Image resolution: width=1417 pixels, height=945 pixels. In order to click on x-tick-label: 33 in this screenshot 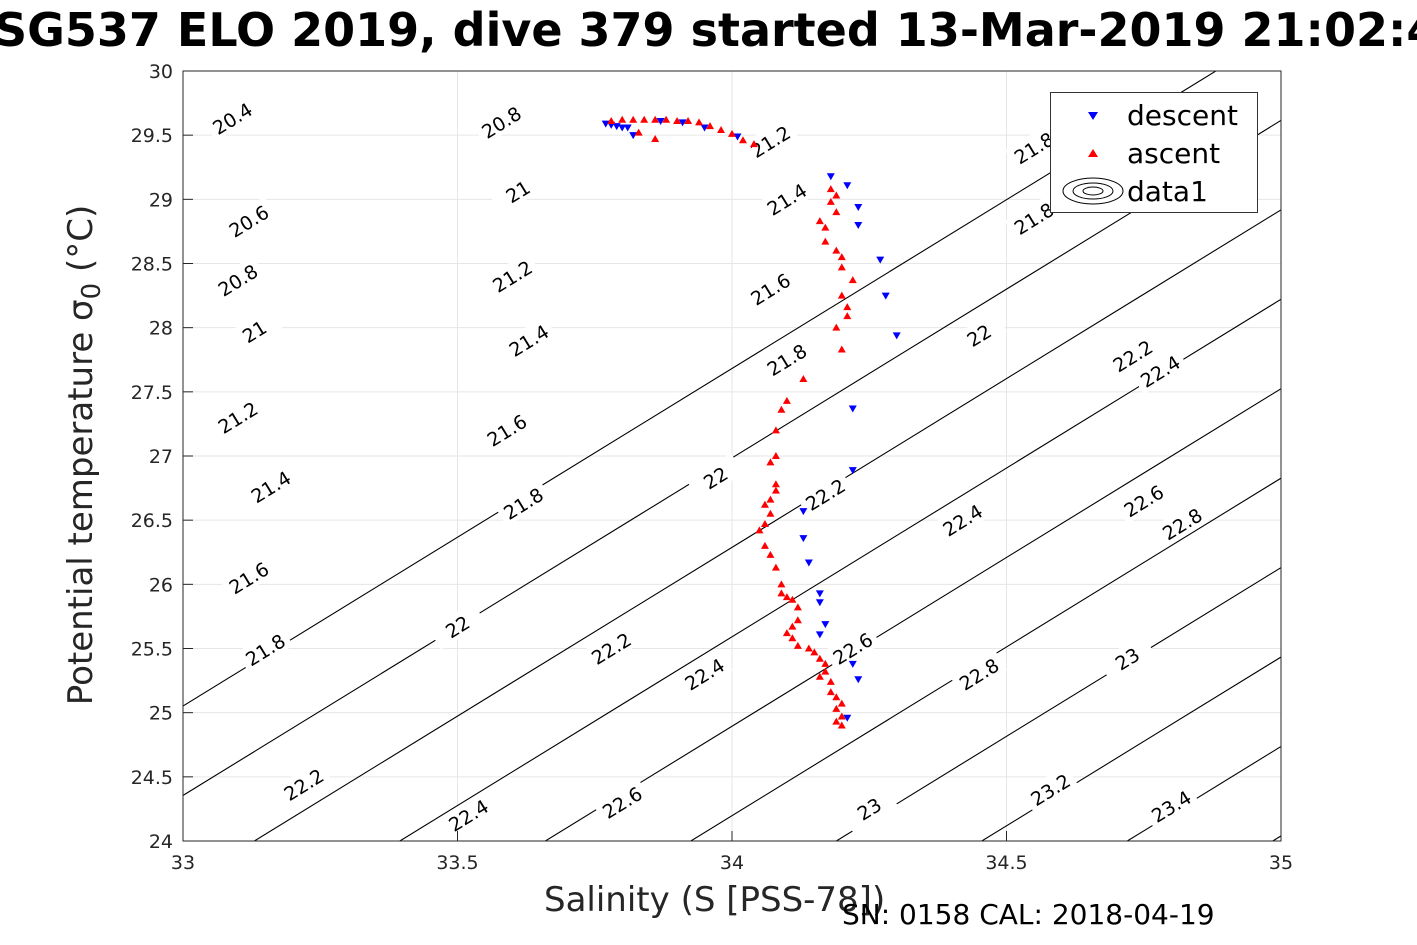, I will do `click(183, 863)`.